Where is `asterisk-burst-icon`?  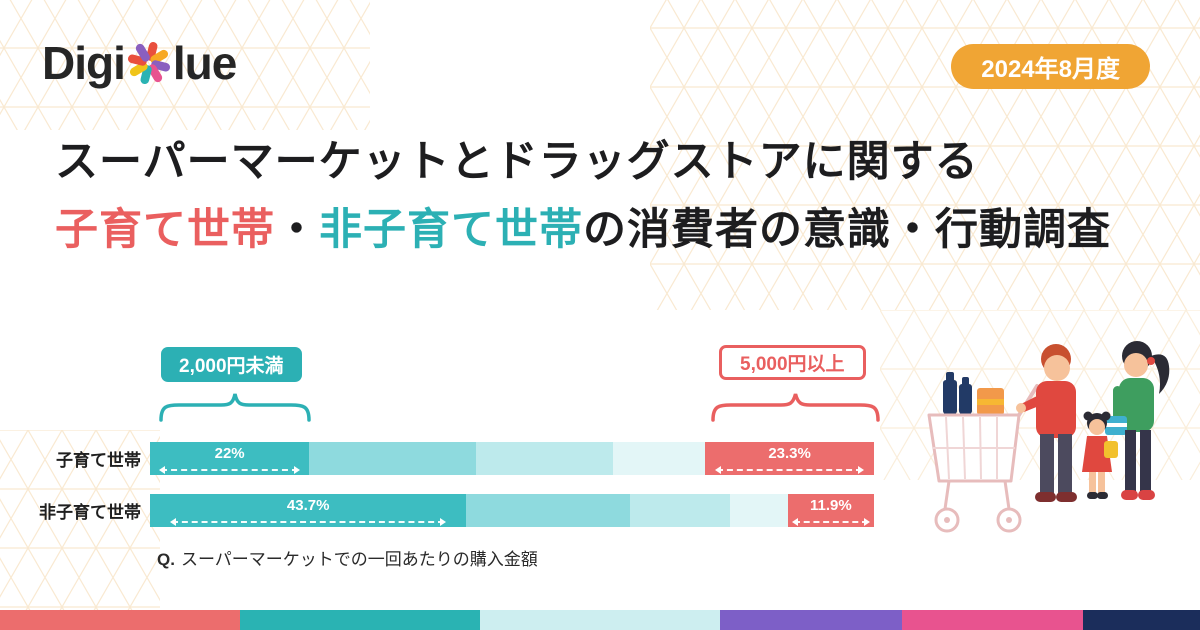
asterisk-burst-icon is located at coordinates (148, 63).